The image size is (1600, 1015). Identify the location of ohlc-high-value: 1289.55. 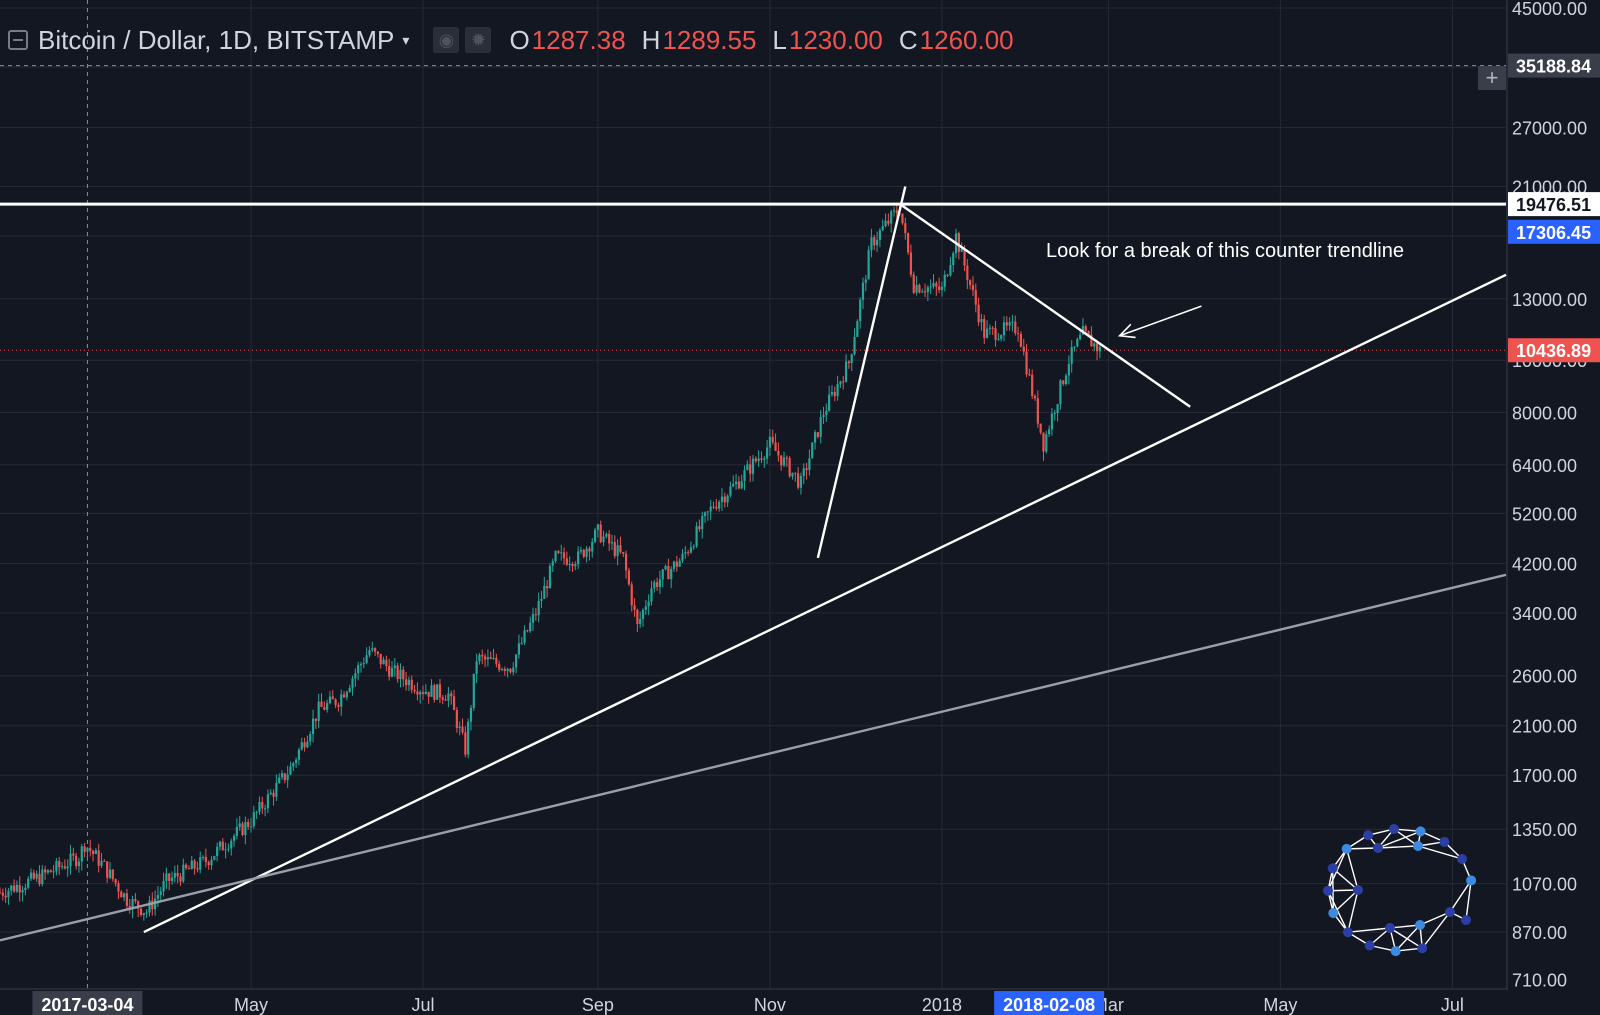
(709, 39).